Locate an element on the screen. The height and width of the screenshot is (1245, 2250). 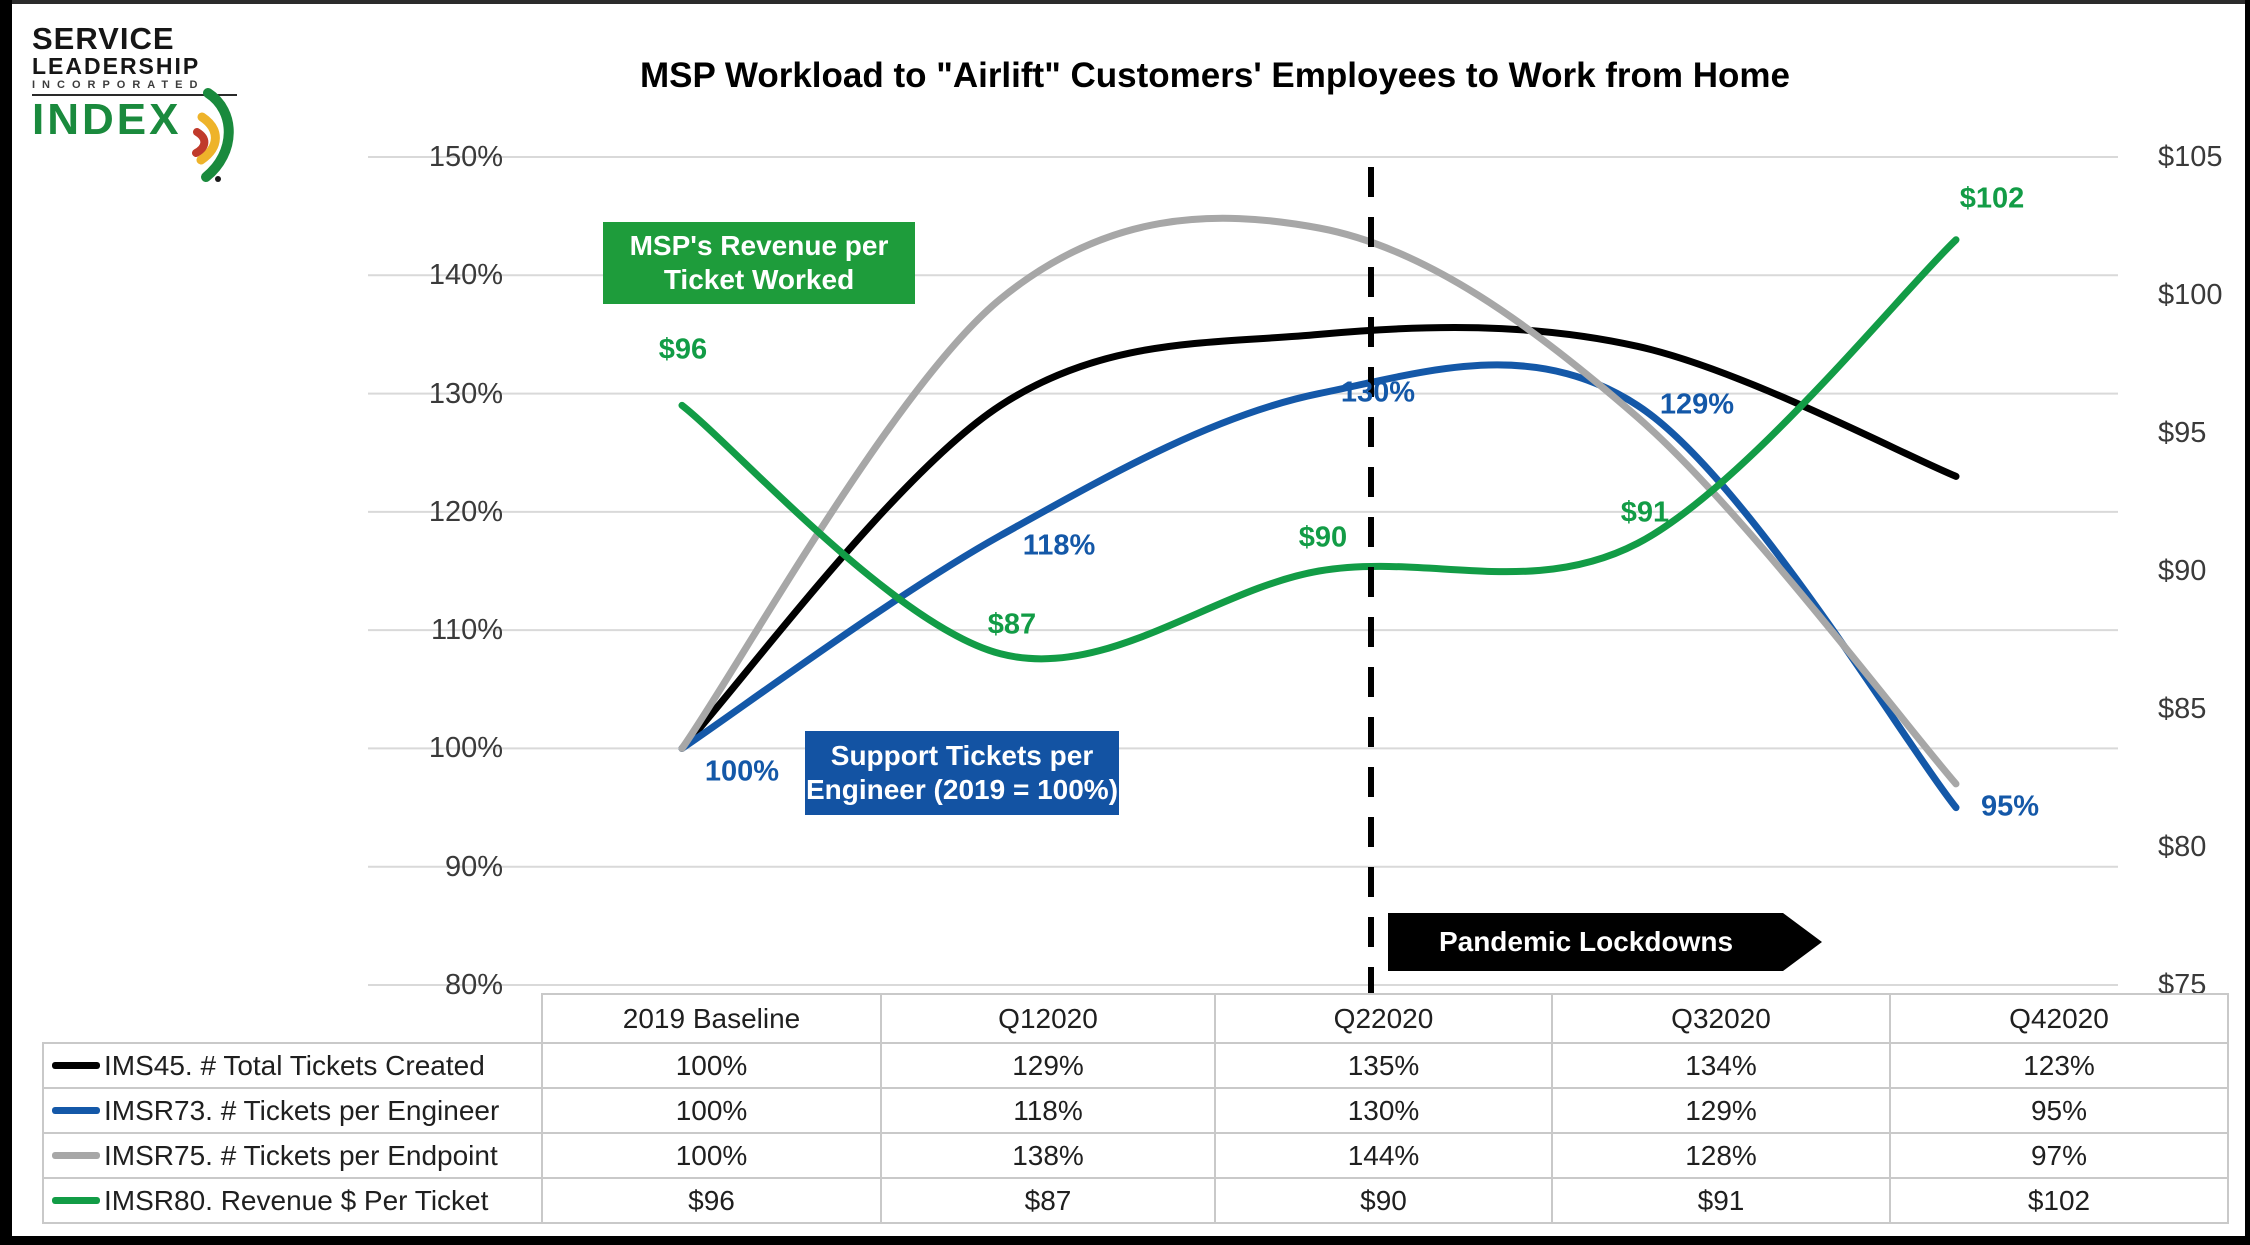
revenue-per-ticket-callout: MSP's Revenue per Ticket Worked is located at coordinates (759, 263).